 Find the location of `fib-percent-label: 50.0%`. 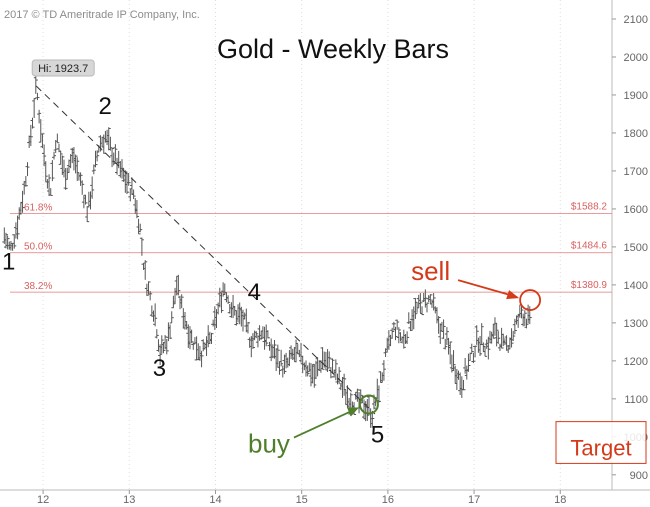

fib-percent-label: 50.0% is located at coordinates (38, 247).